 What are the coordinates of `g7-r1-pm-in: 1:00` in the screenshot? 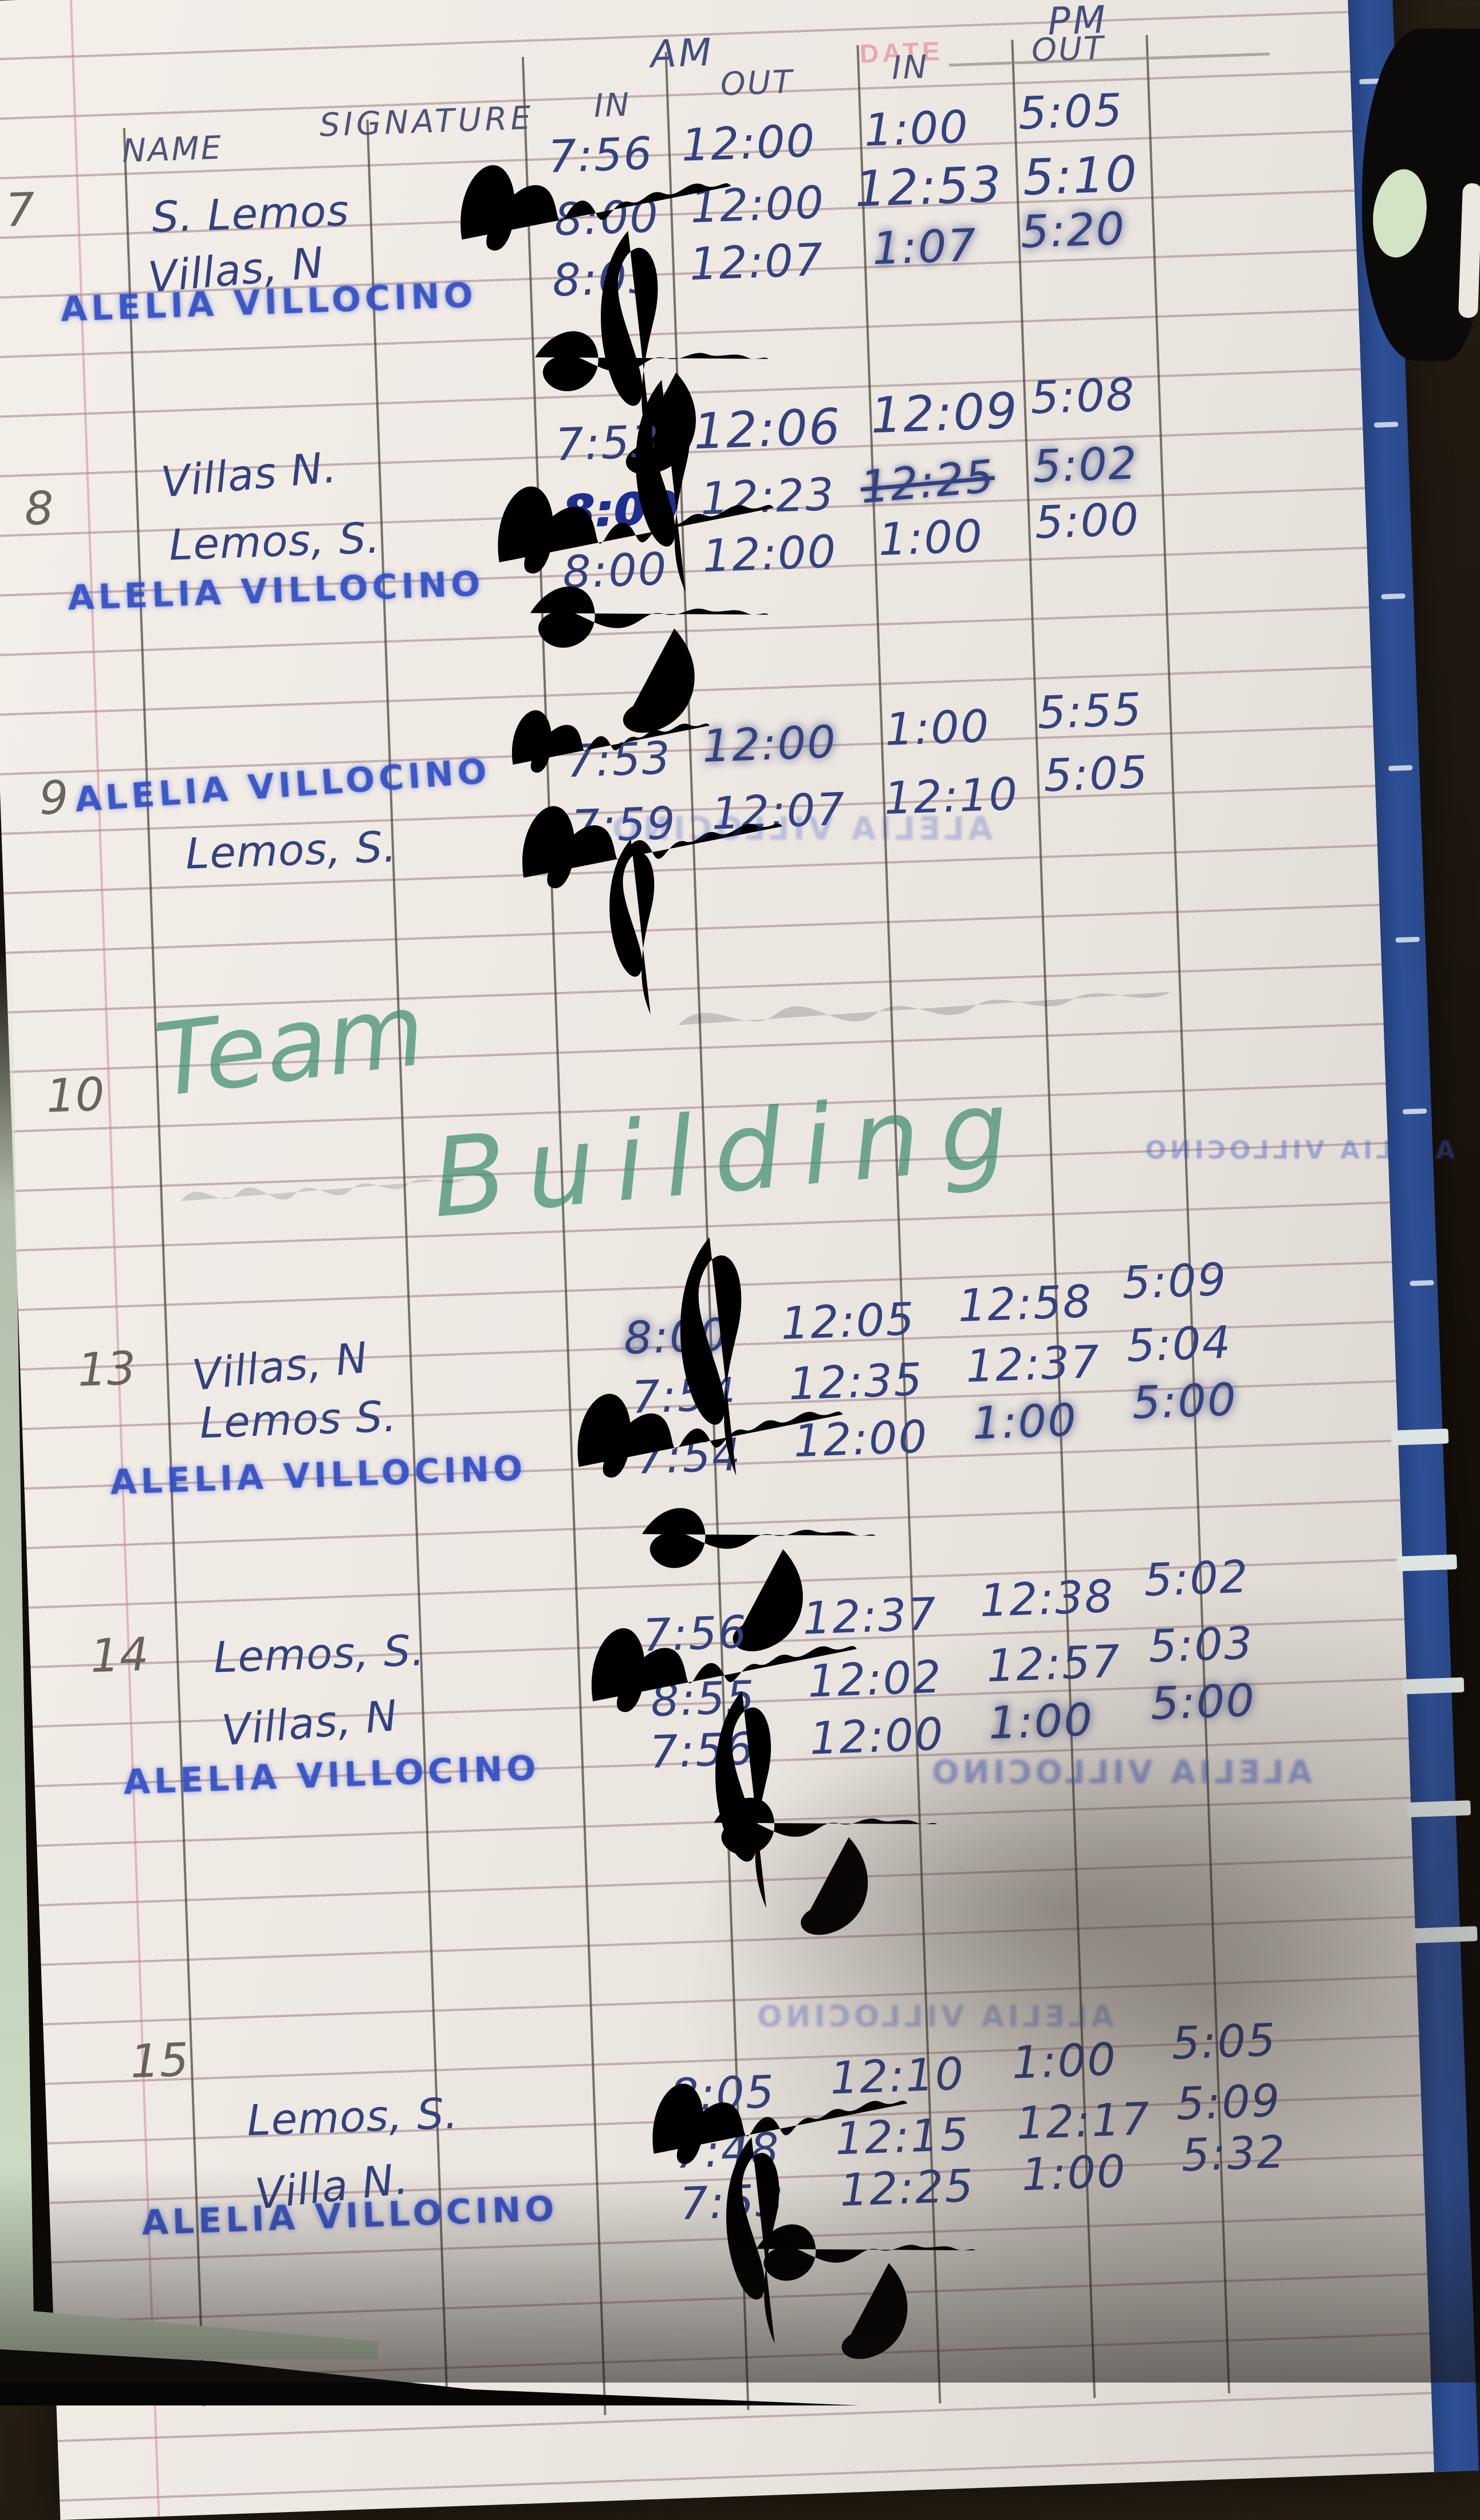 It's located at (916, 129).